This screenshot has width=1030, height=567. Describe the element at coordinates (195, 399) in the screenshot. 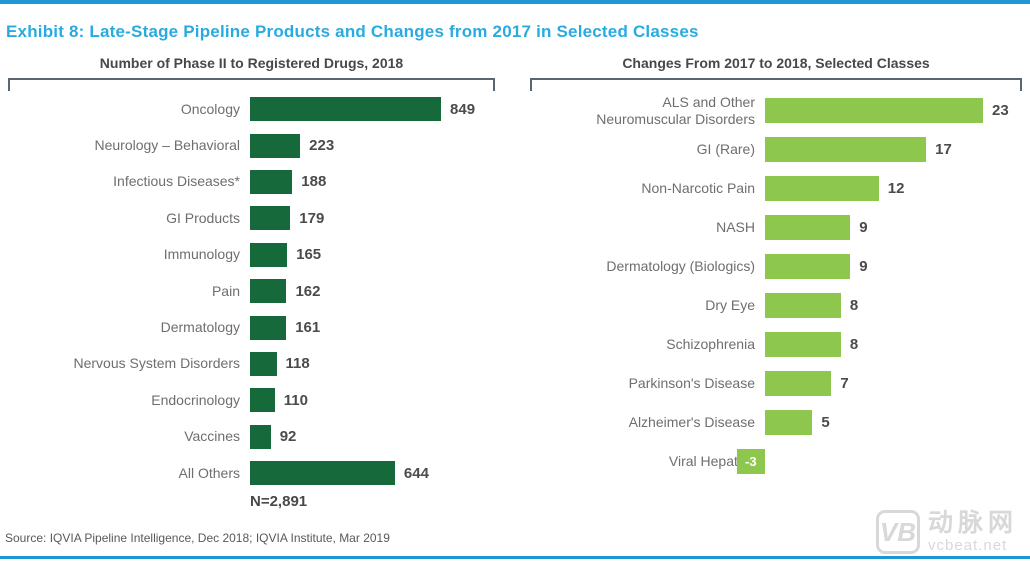

I see `category-label: Endocrinology` at that location.